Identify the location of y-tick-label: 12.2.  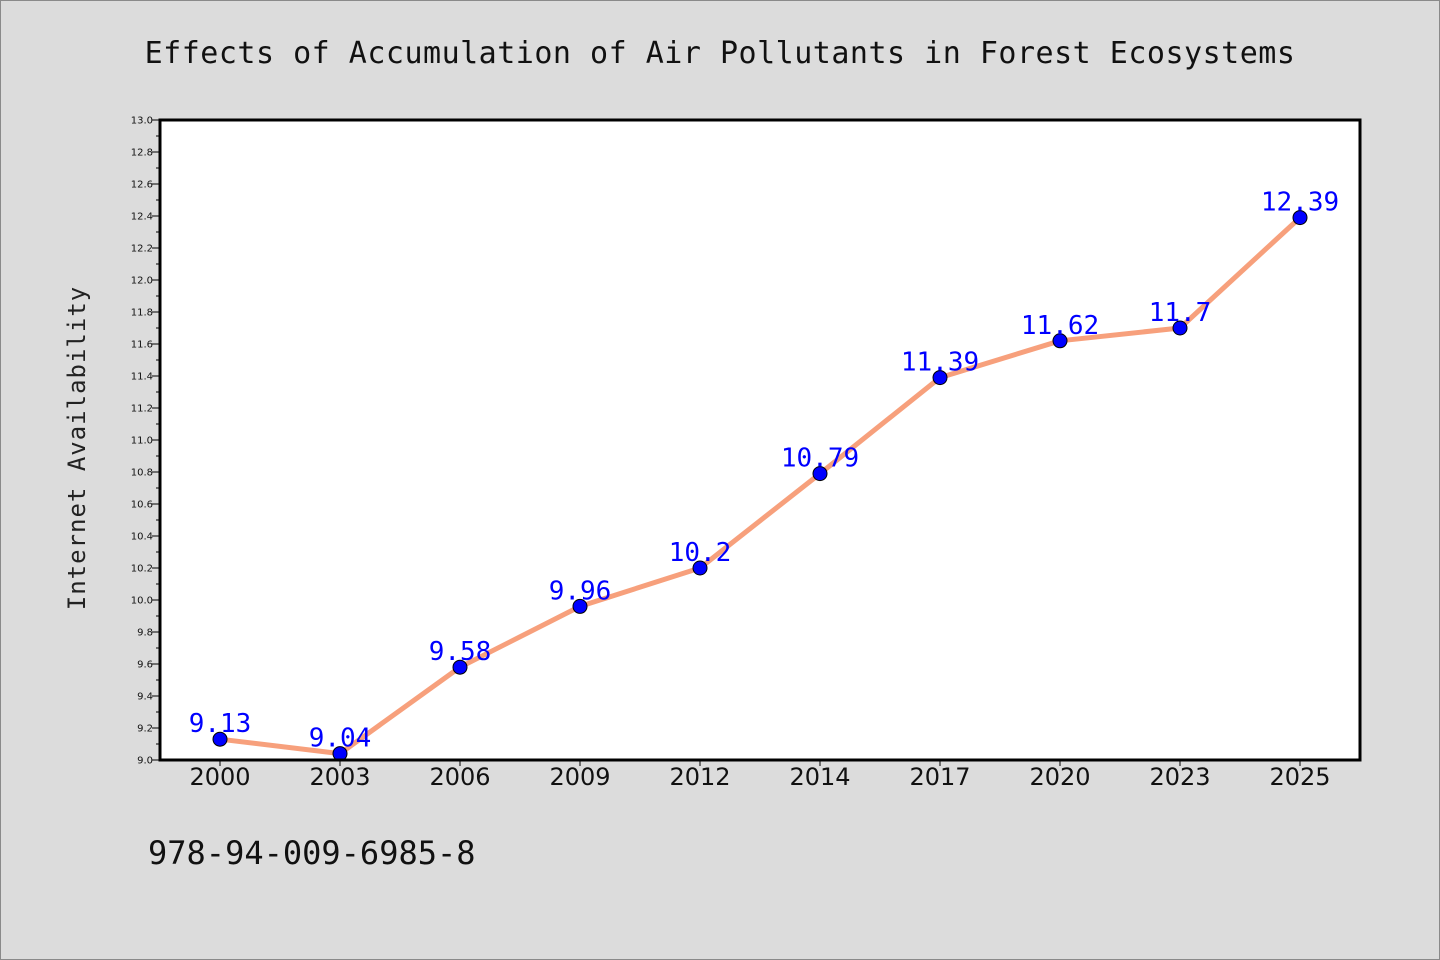
(142, 249).